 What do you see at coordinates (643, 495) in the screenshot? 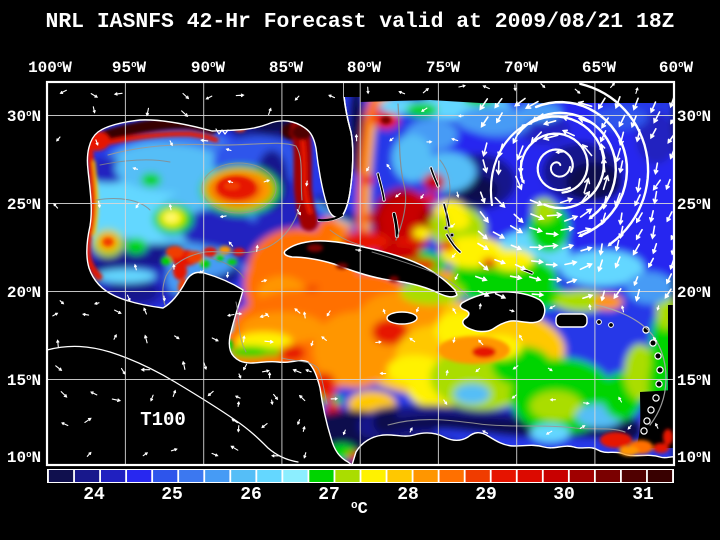
I see `svg-text: 31` at bounding box center [643, 495].